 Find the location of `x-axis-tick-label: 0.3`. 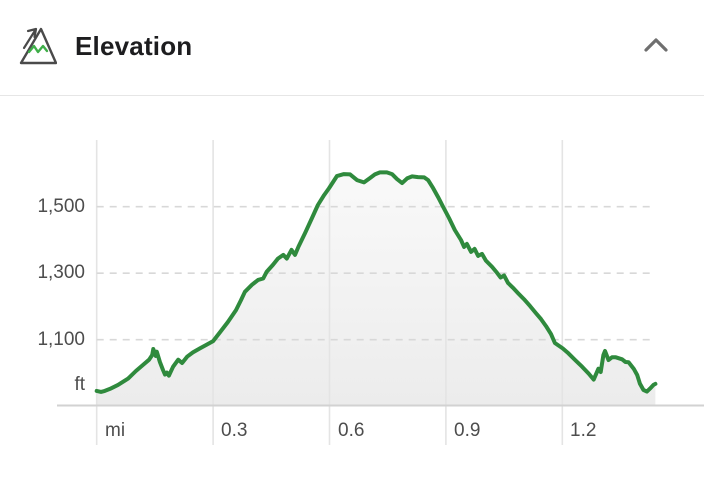

x-axis-tick-label: 0.3 is located at coordinates (234, 430).